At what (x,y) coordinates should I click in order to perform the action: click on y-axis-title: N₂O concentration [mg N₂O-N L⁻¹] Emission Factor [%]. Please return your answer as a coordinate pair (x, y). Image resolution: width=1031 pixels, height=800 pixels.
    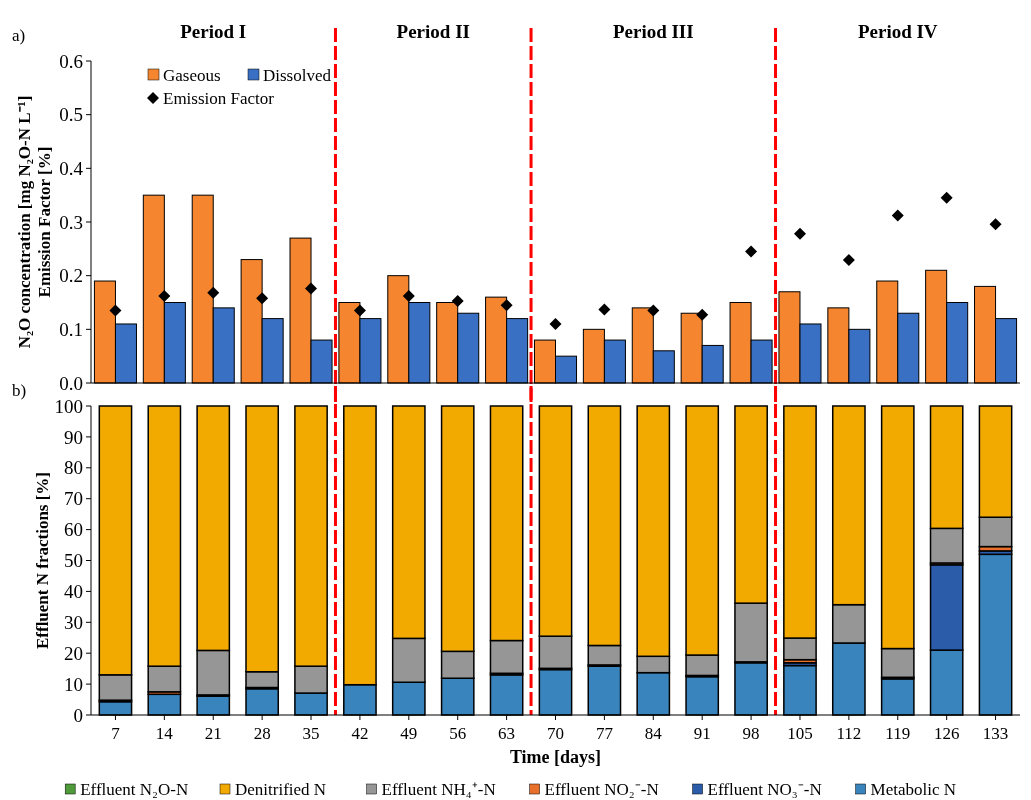
    Looking at the image, I should click on (34, 222).